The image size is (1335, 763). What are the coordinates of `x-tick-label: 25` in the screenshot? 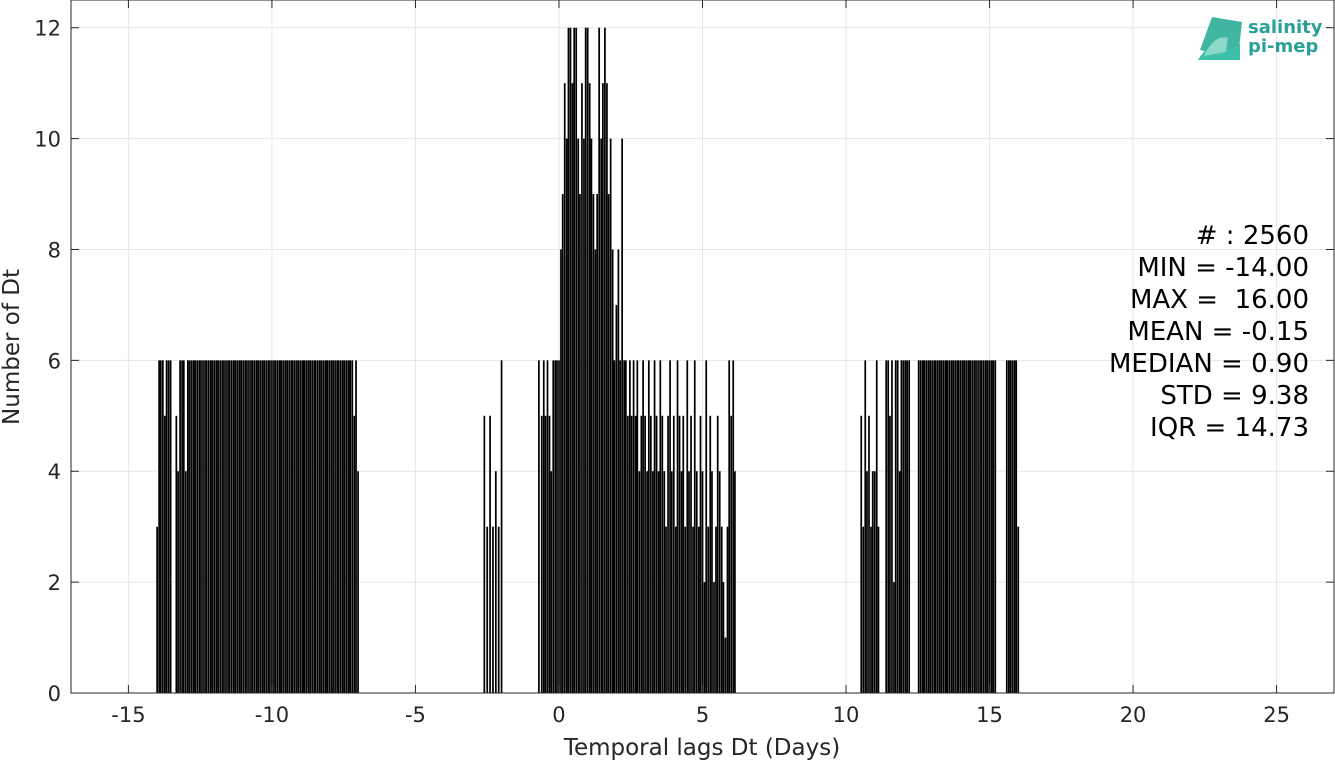 It's located at (1276, 715).